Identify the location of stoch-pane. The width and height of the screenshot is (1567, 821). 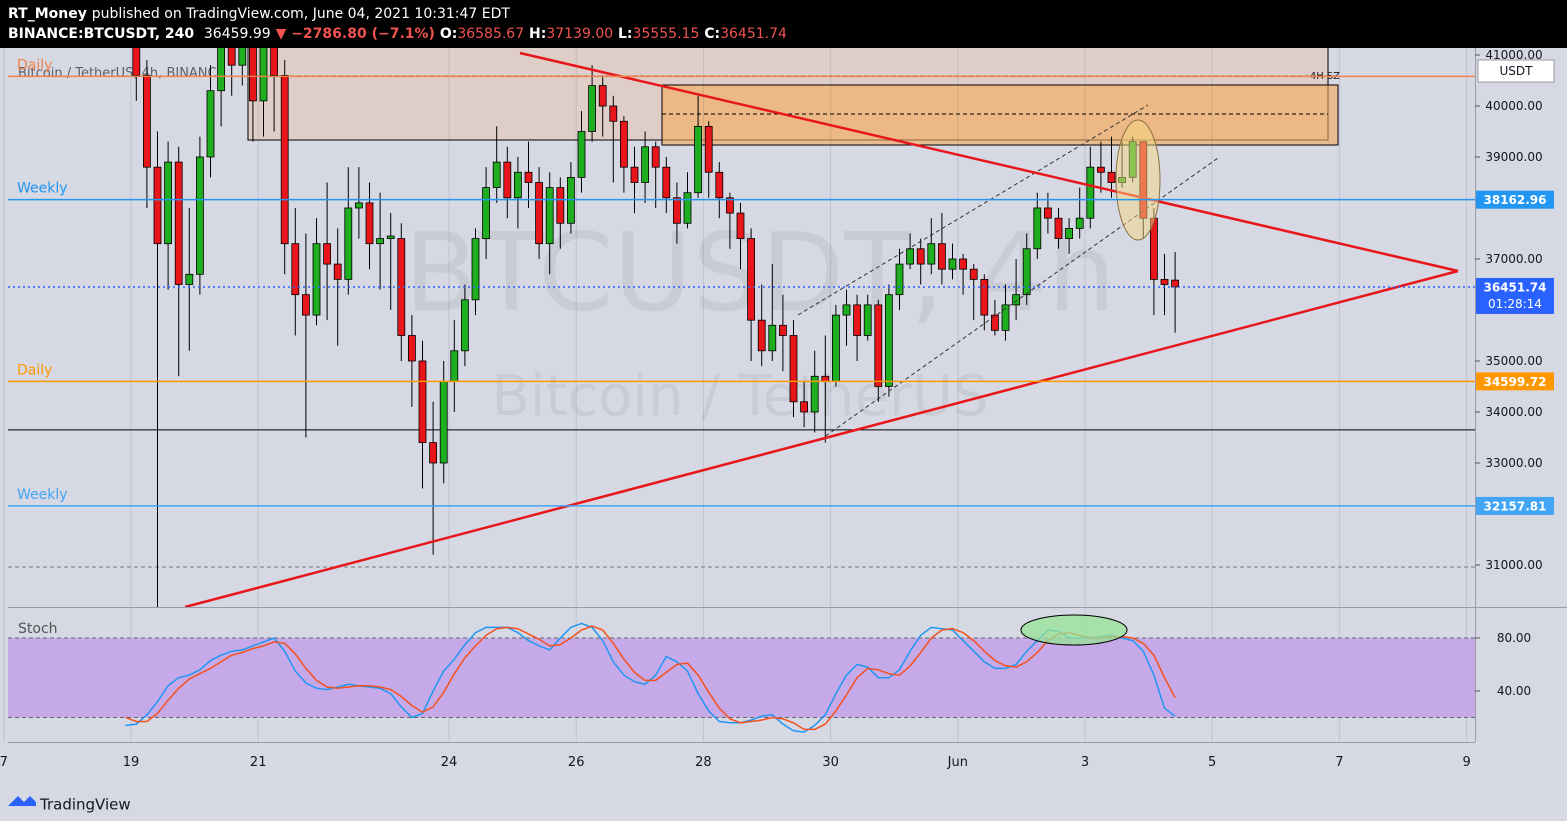
(741, 673).